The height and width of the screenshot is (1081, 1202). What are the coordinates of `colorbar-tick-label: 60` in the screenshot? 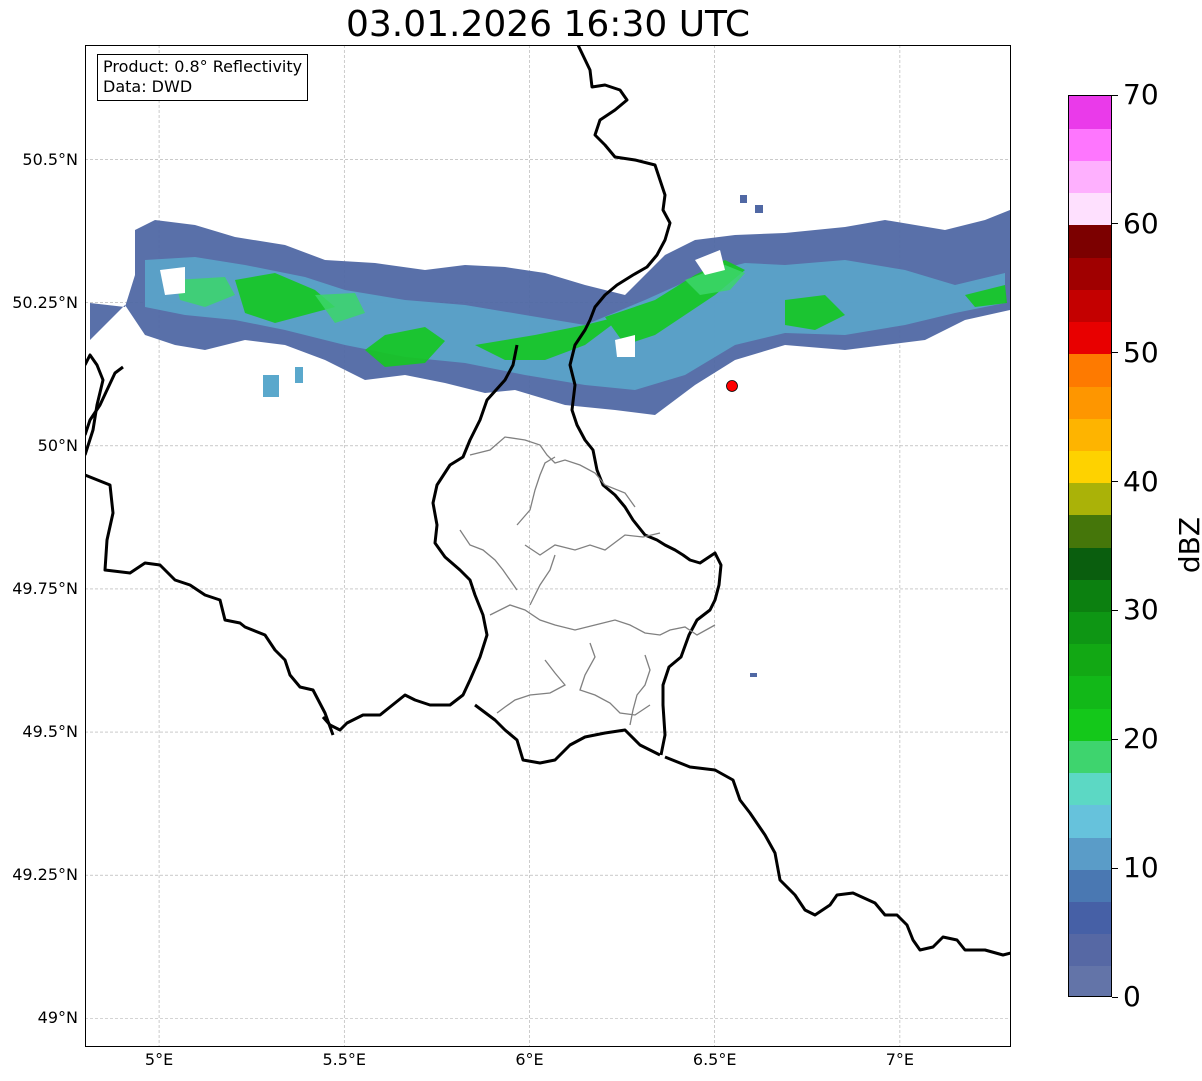 It's located at (1141, 223).